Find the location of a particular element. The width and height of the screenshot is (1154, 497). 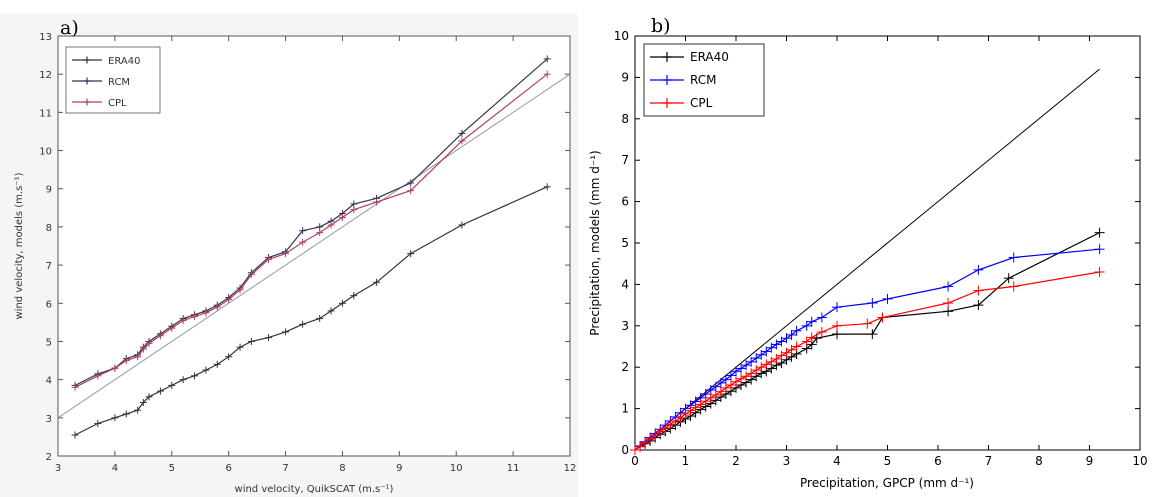

panel-b-xtick-label: 5 is located at coordinates (888, 461).